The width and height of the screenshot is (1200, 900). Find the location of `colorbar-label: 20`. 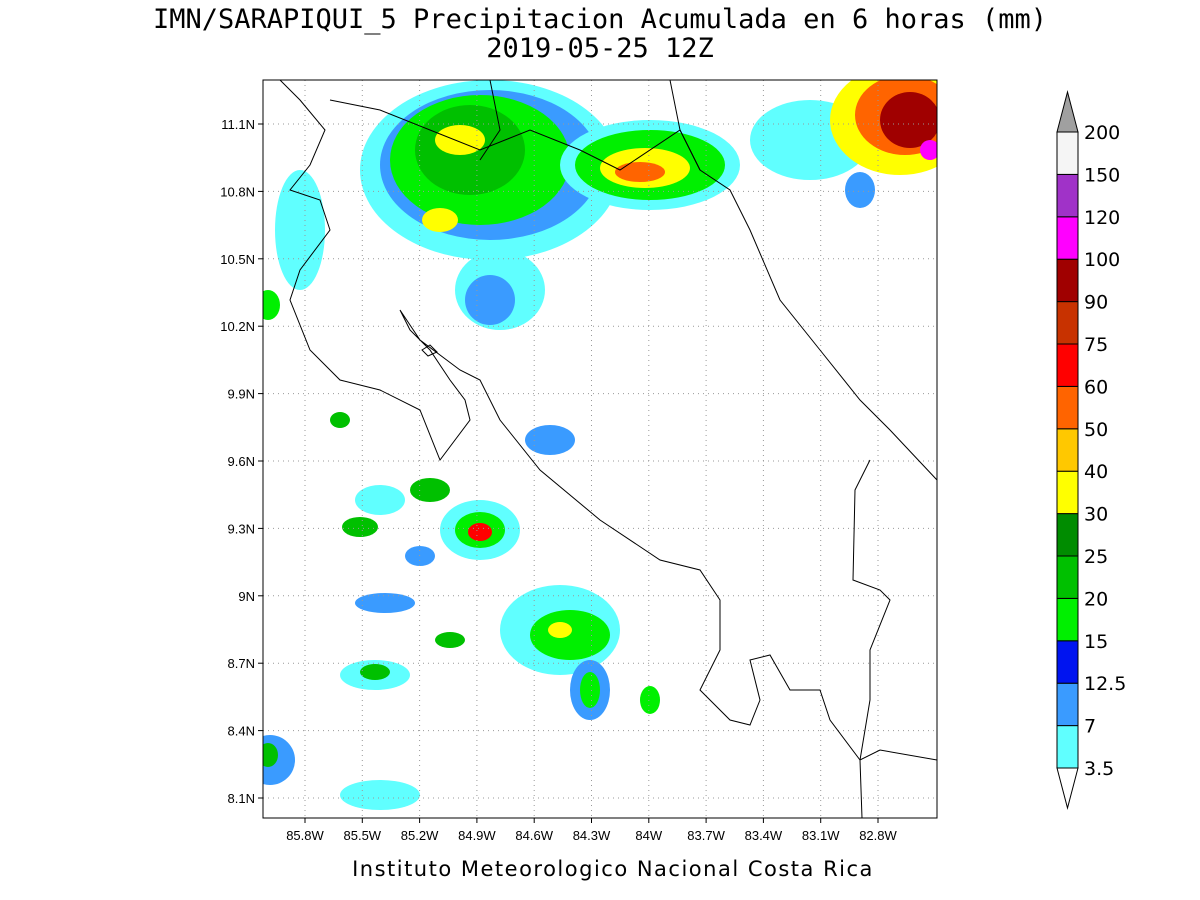

colorbar-label: 20 is located at coordinates (1096, 599).